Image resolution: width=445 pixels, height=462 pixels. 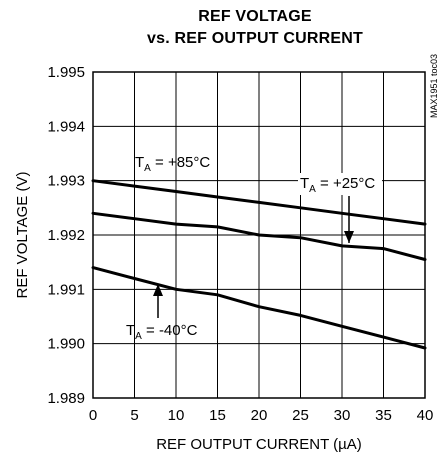 What do you see at coordinates (162, 332) in the screenshot?
I see `series-annotation-label: TA = -40°C` at bounding box center [162, 332].